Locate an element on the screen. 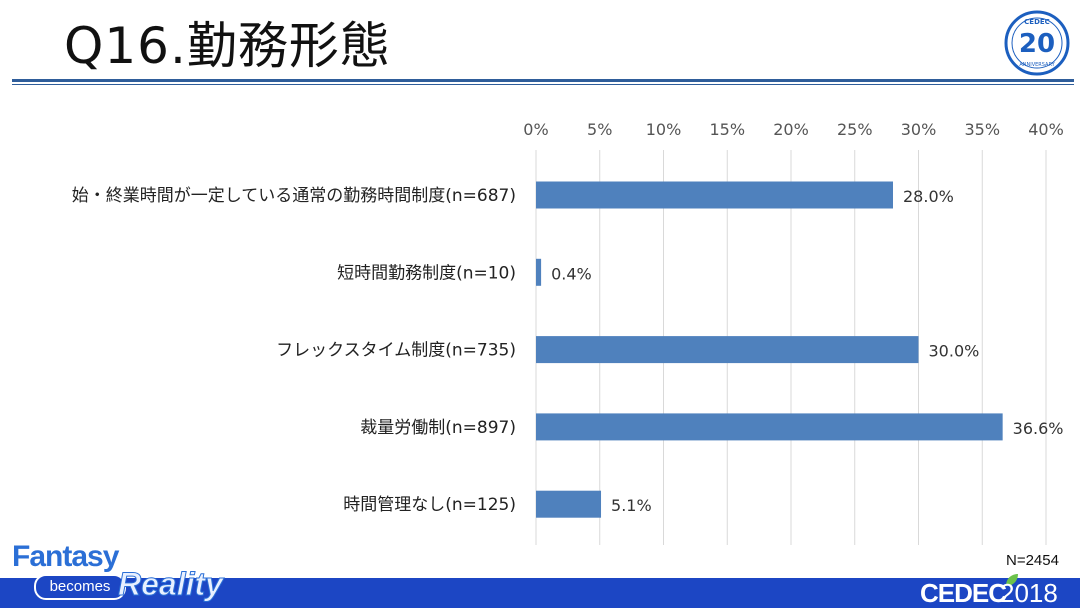 This screenshot has width=1080, height=609. data-label: 36.6% is located at coordinates (1038, 428).